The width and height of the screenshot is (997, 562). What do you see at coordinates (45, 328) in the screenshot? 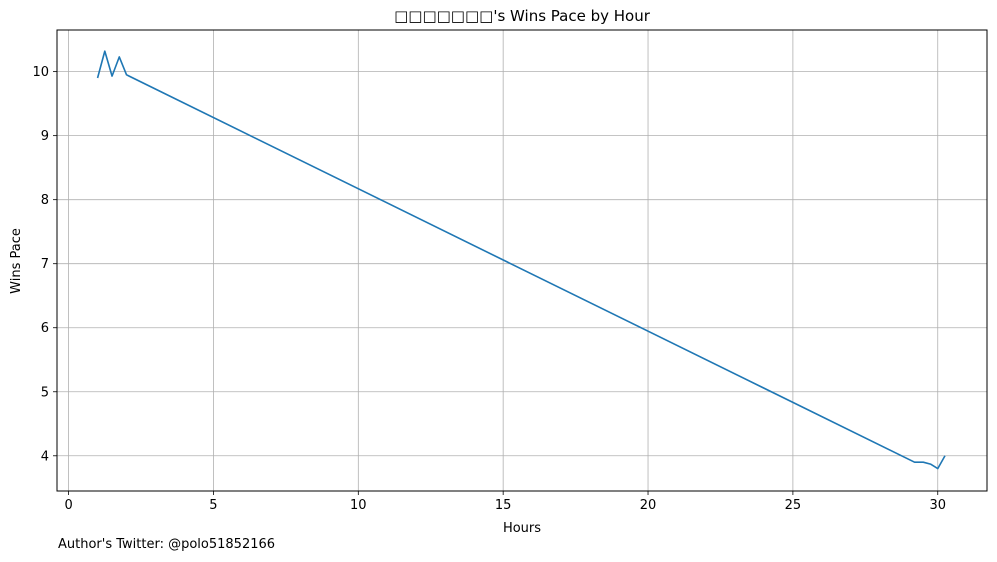
I see `y-tick-label: 6` at bounding box center [45, 328].